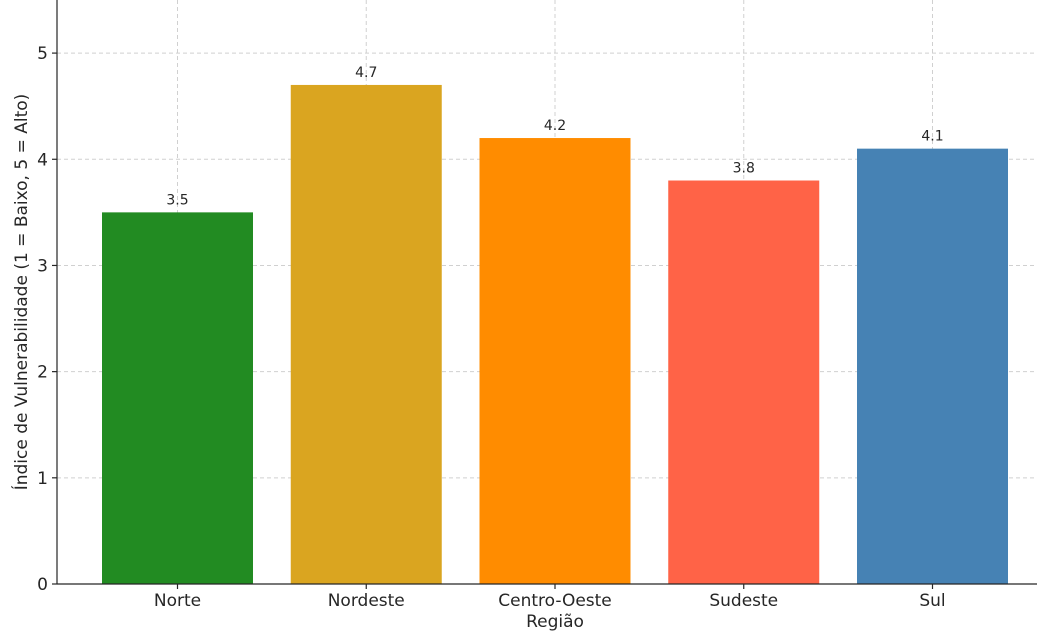 This screenshot has height=637, width=1041. Describe the element at coordinates (366, 73) in the screenshot. I see `bar-value-label: 4.7` at that location.